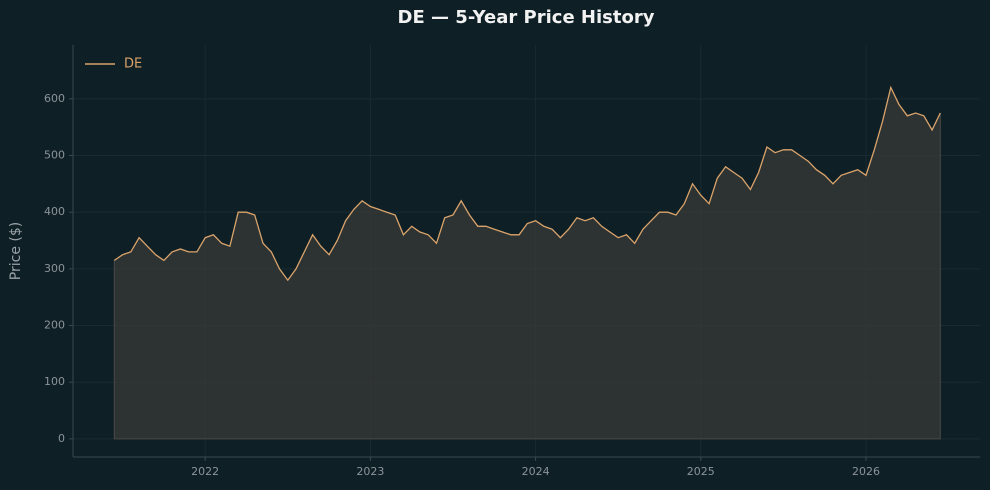 The height and width of the screenshot is (490, 990). What do you see at coordinates (205, 471) in the screenshot?
I see `x-tick-label: 2022` at bounding box center [205, 471].